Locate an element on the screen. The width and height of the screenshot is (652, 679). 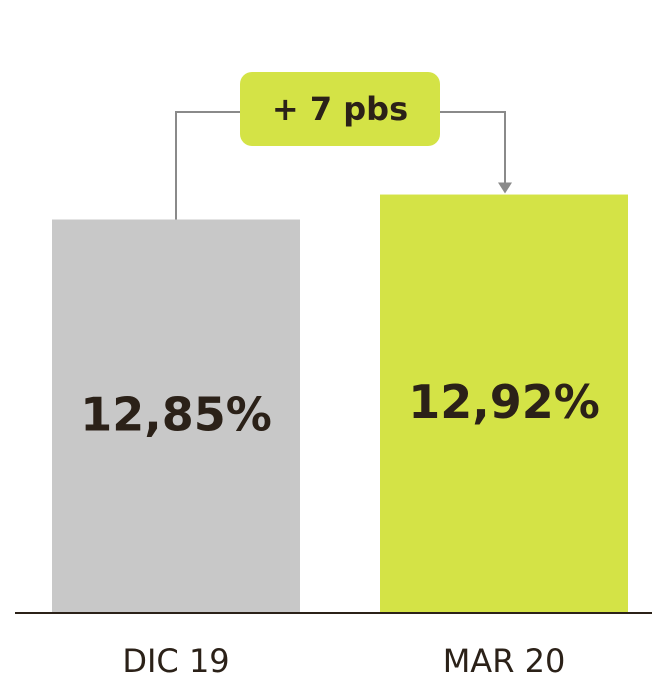
annotation: + 7 pbs is located at coordinates (340, 109).